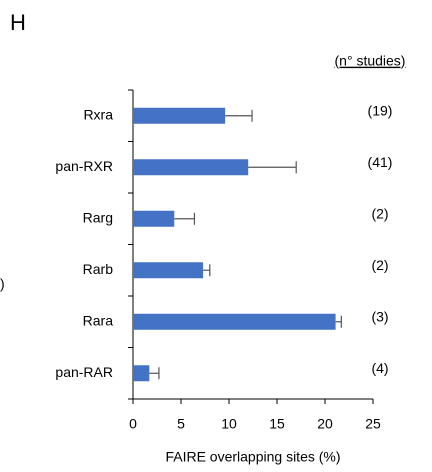  Describe the element at coordinates (98, 320) in the screenshot. I see `y-tick-label: Rara` at that location.